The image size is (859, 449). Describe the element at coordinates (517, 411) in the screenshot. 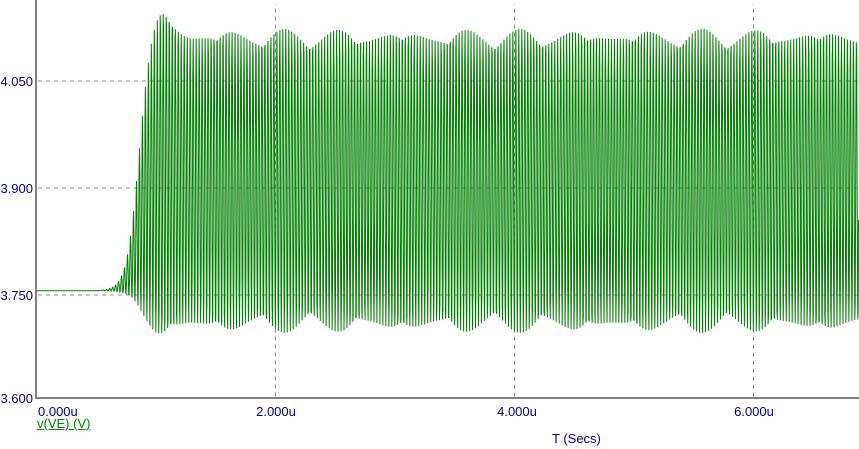

I see `x-tick-label-4u: 4.000u` at that location.